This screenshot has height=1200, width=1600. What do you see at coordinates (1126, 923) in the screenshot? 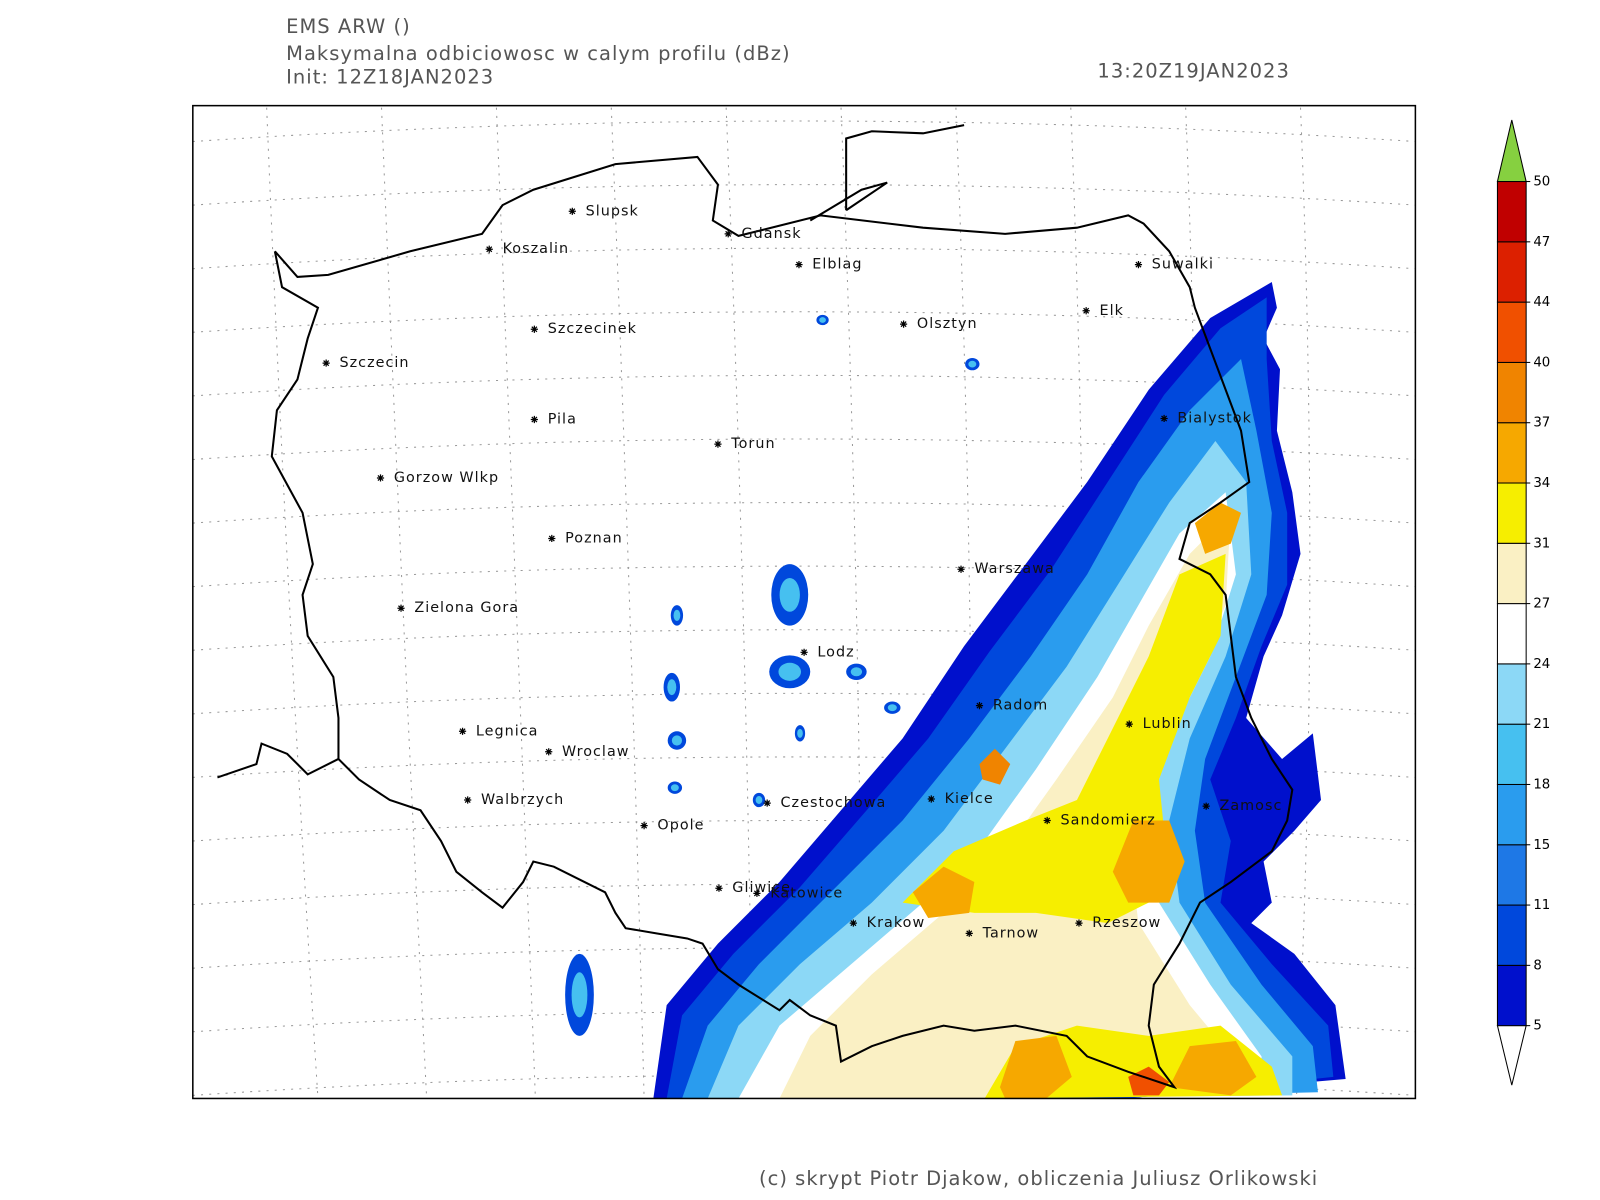
I see `city-label: Rzeszow` at bounding box center [1126, 923].